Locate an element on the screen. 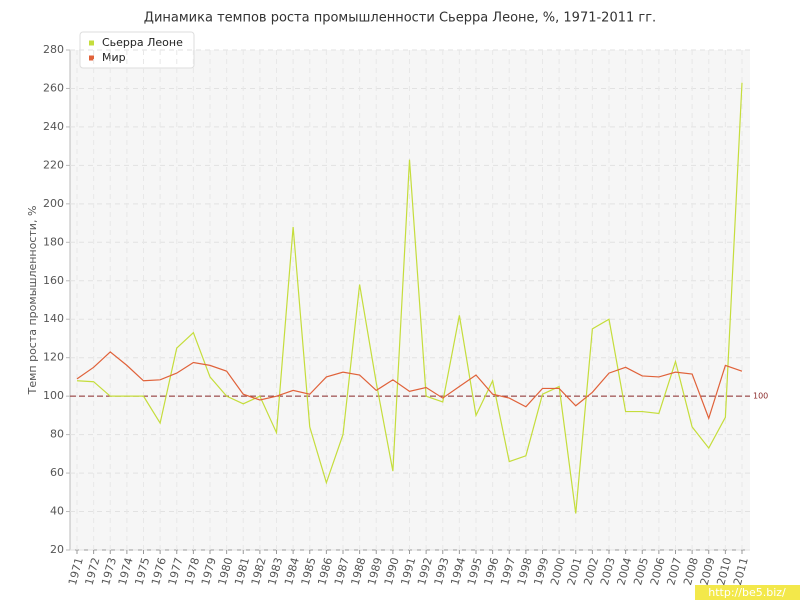 The width and height of the screenshot is (800, 600). watermark-bg is located at coordinates (747, 592).